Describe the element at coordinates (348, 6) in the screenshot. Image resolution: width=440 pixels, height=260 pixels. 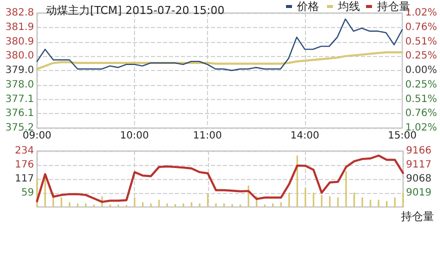
I see `legend-label: 均线` at that location.